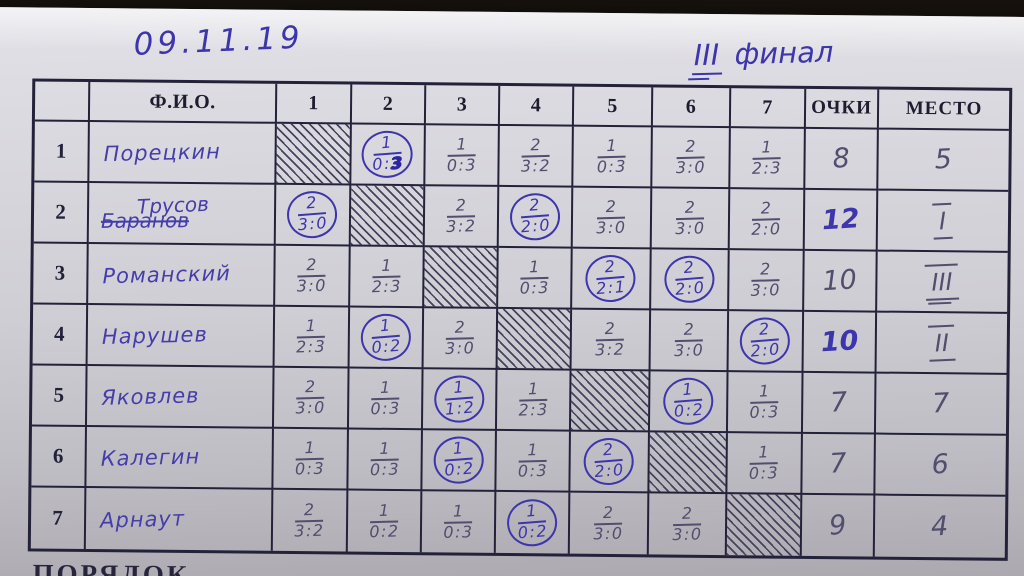 Image resolution: width=1024 pixels, height=576 pixels. I want to click on set-score: 0:2, so click(386, 346).